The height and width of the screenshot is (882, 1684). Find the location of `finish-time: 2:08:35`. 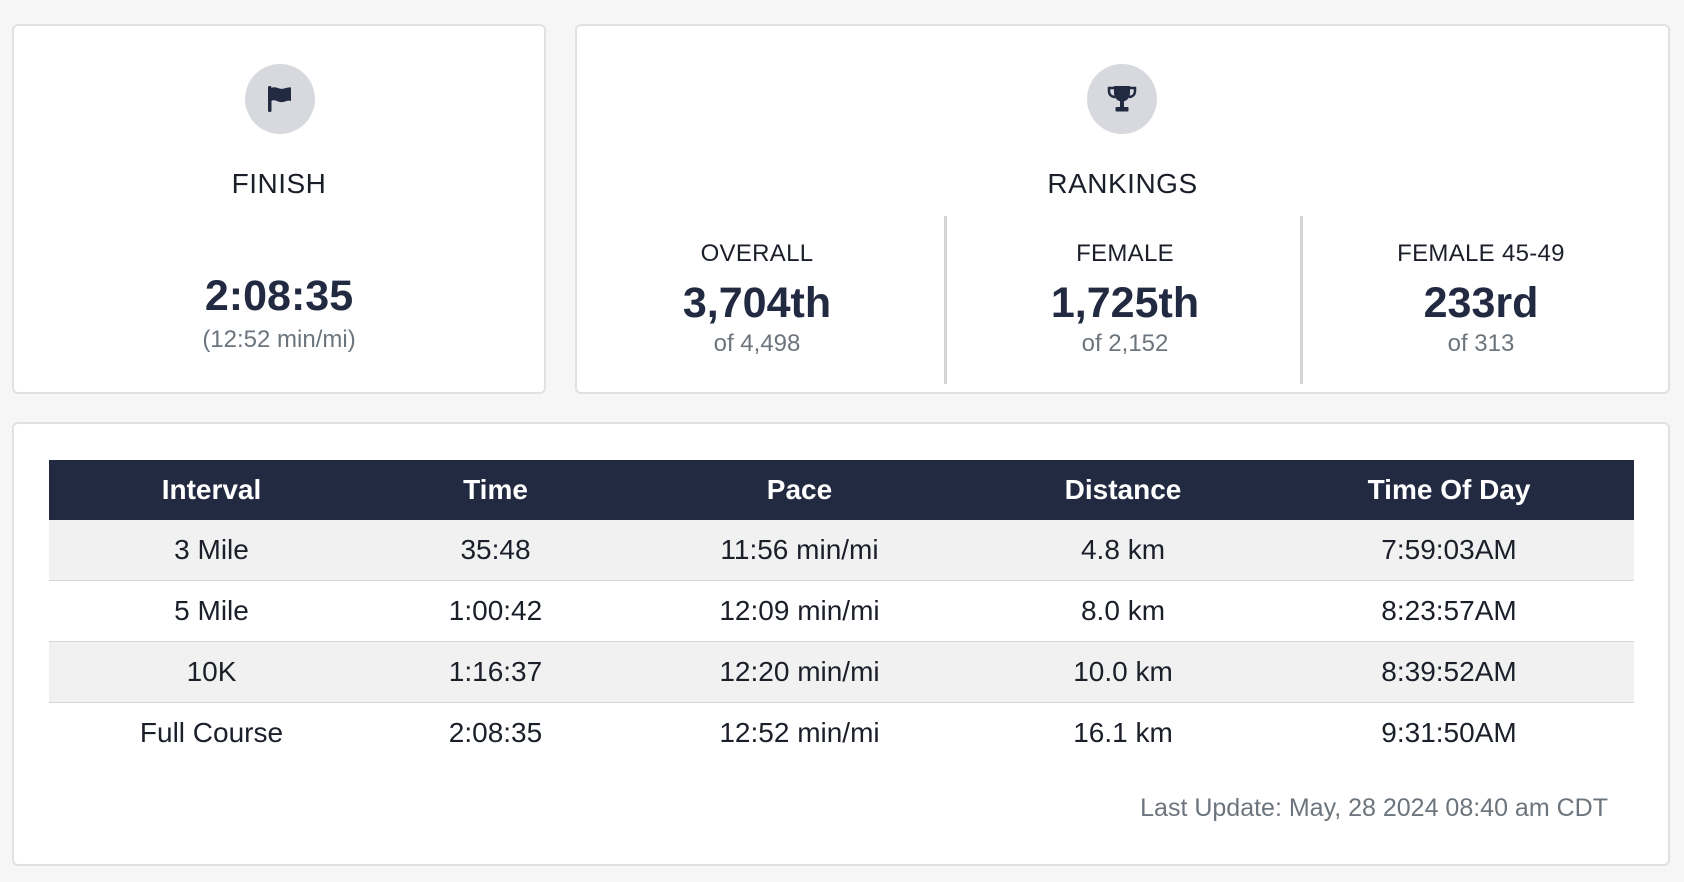

finish-time: 2:08:35 is located at coordinates (279, 296).